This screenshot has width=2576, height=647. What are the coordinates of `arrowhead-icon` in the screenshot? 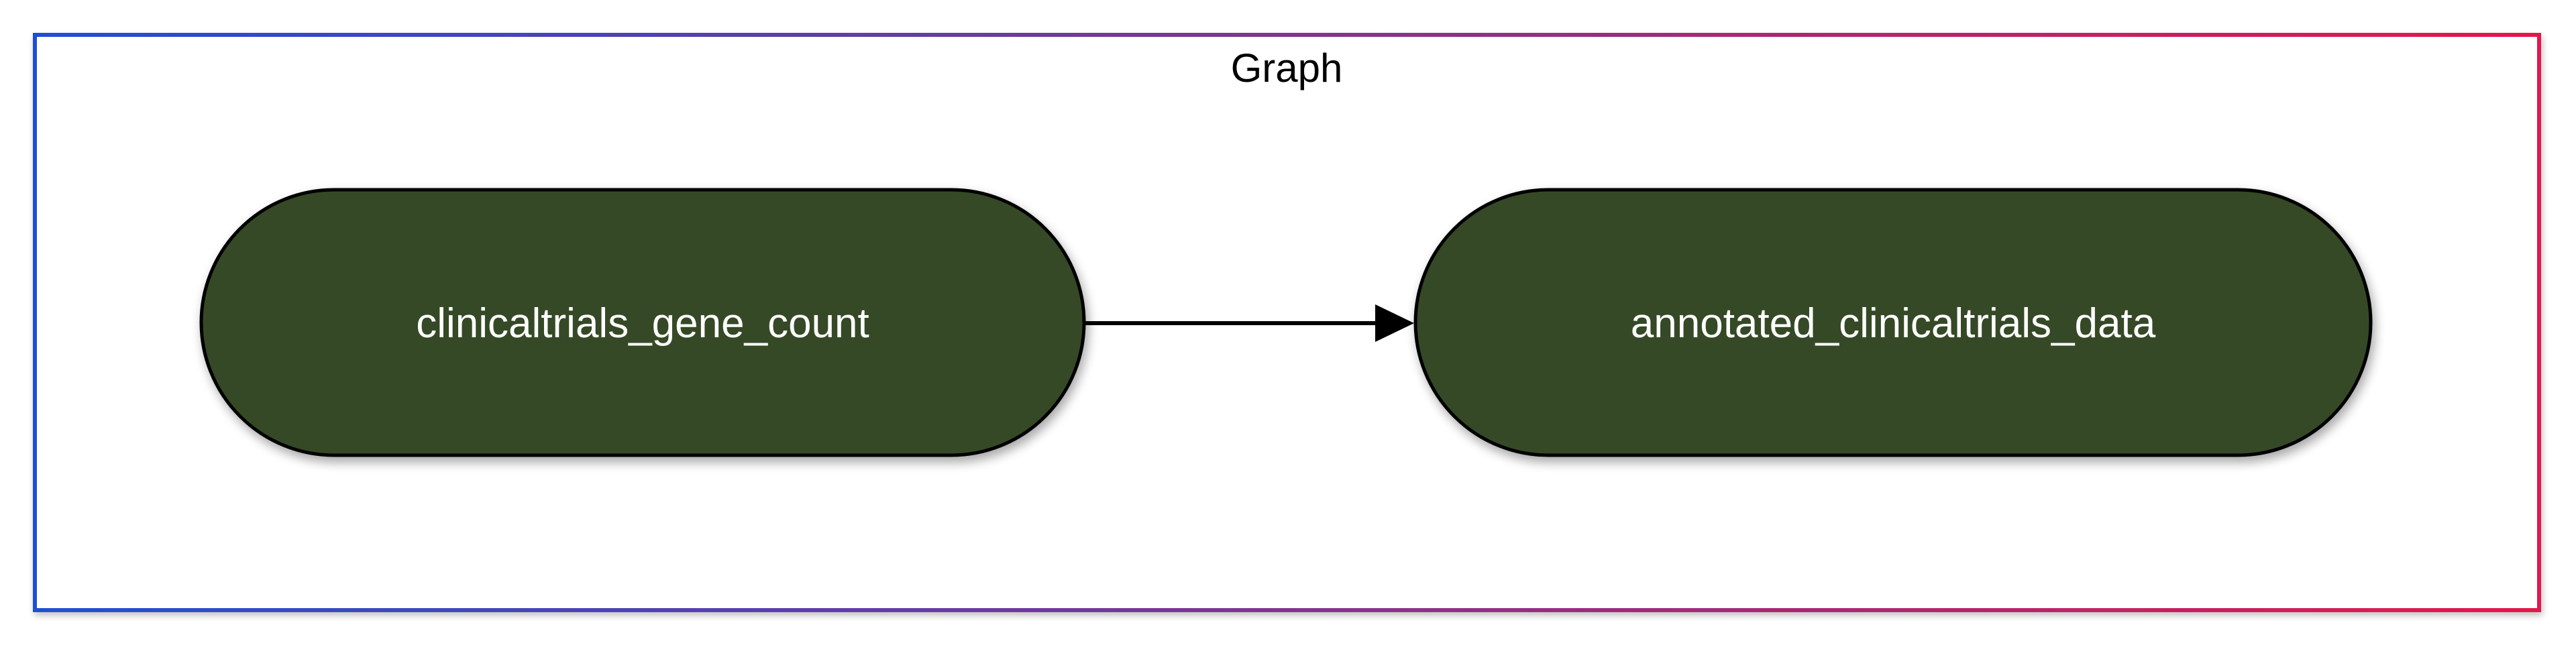 It's located at (1394, 323).